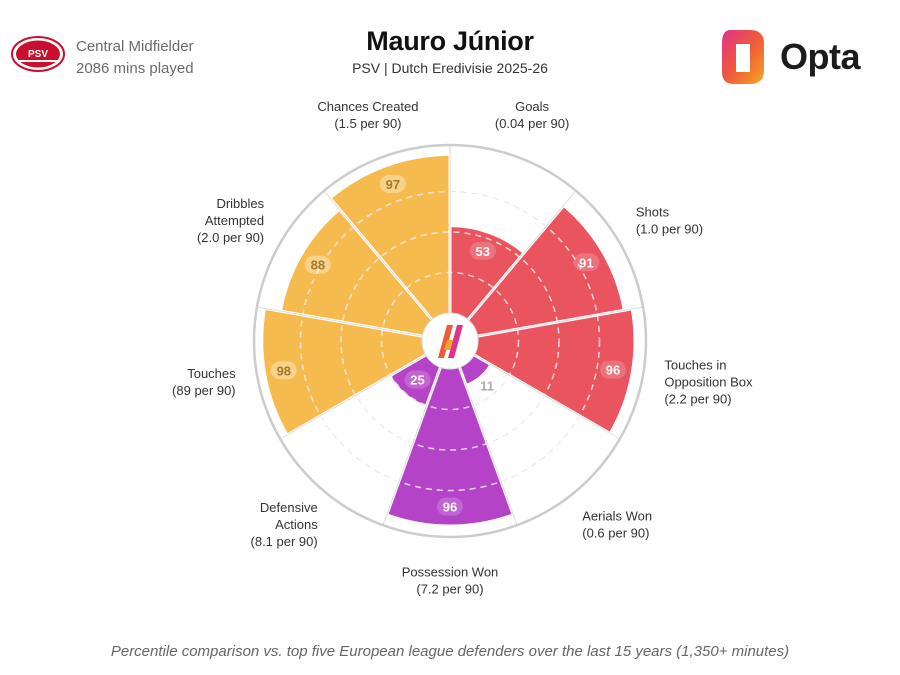 The image size is (900, 675). I want to click on metric-rate: (0.04 per 90), so click(532, 123).